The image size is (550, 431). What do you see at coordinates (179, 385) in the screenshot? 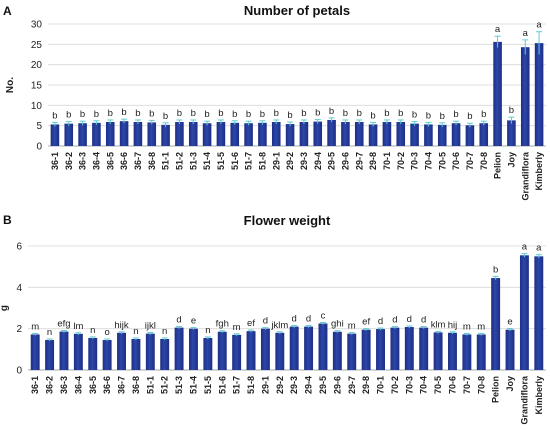
I see `x-tick-label: 51-3` at bounding box center [179, 385].